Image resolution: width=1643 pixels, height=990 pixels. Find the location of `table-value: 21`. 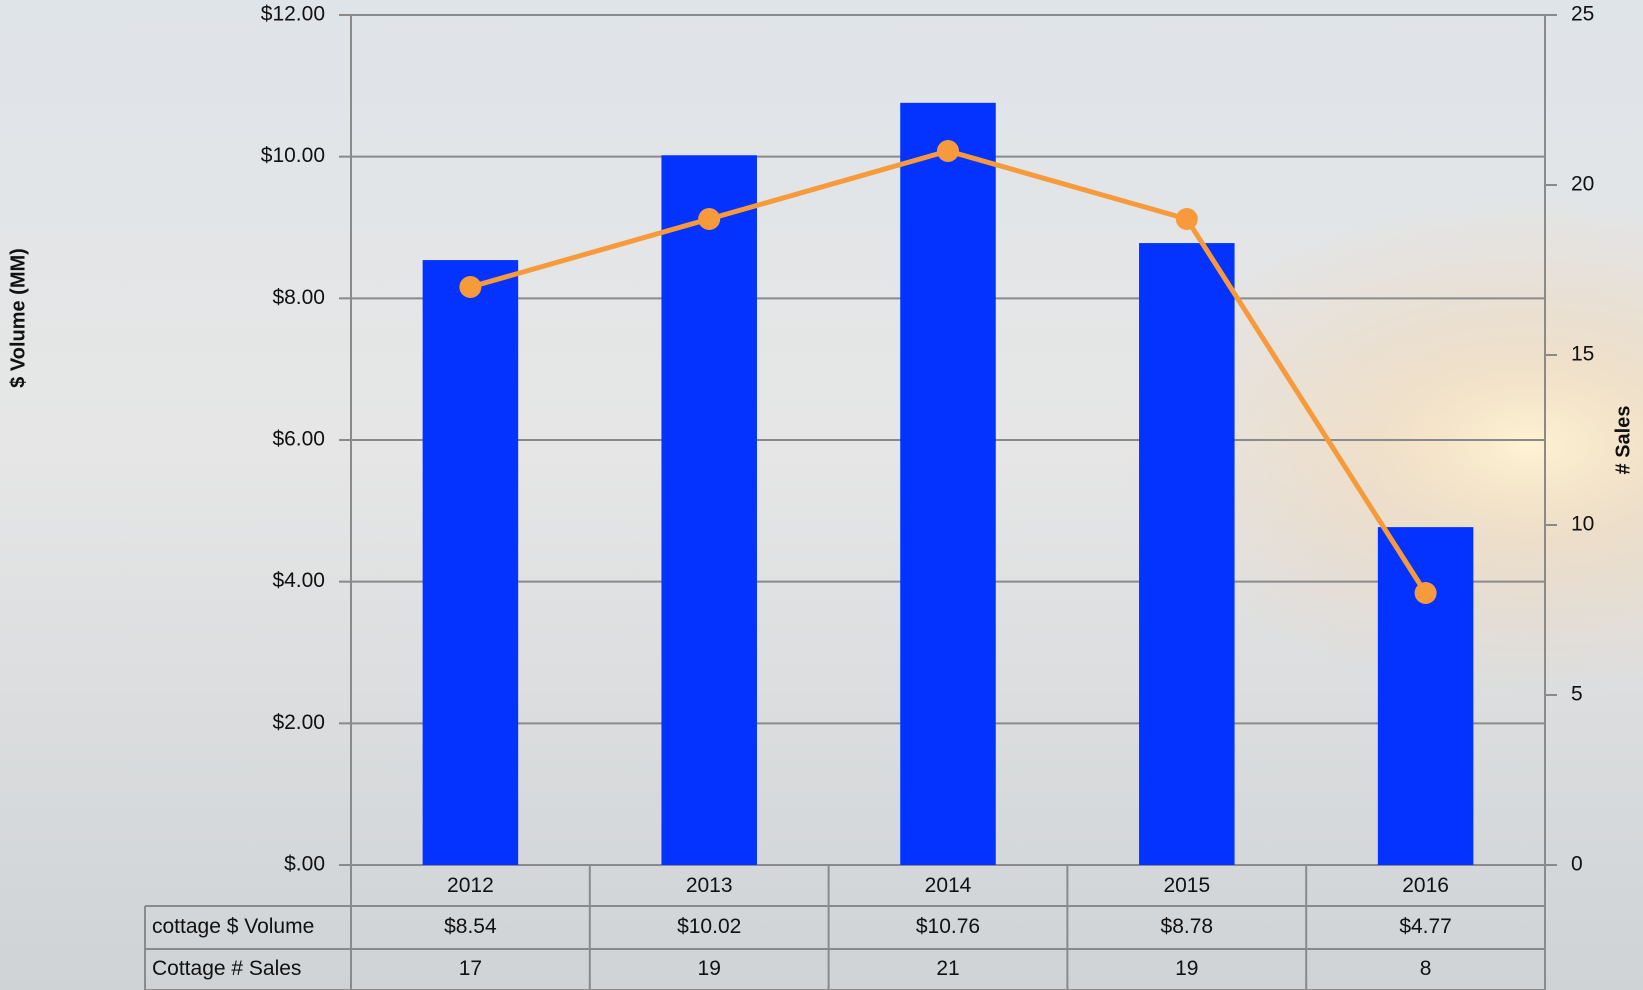

table-value: 21 is located at coordinates (947, 968).